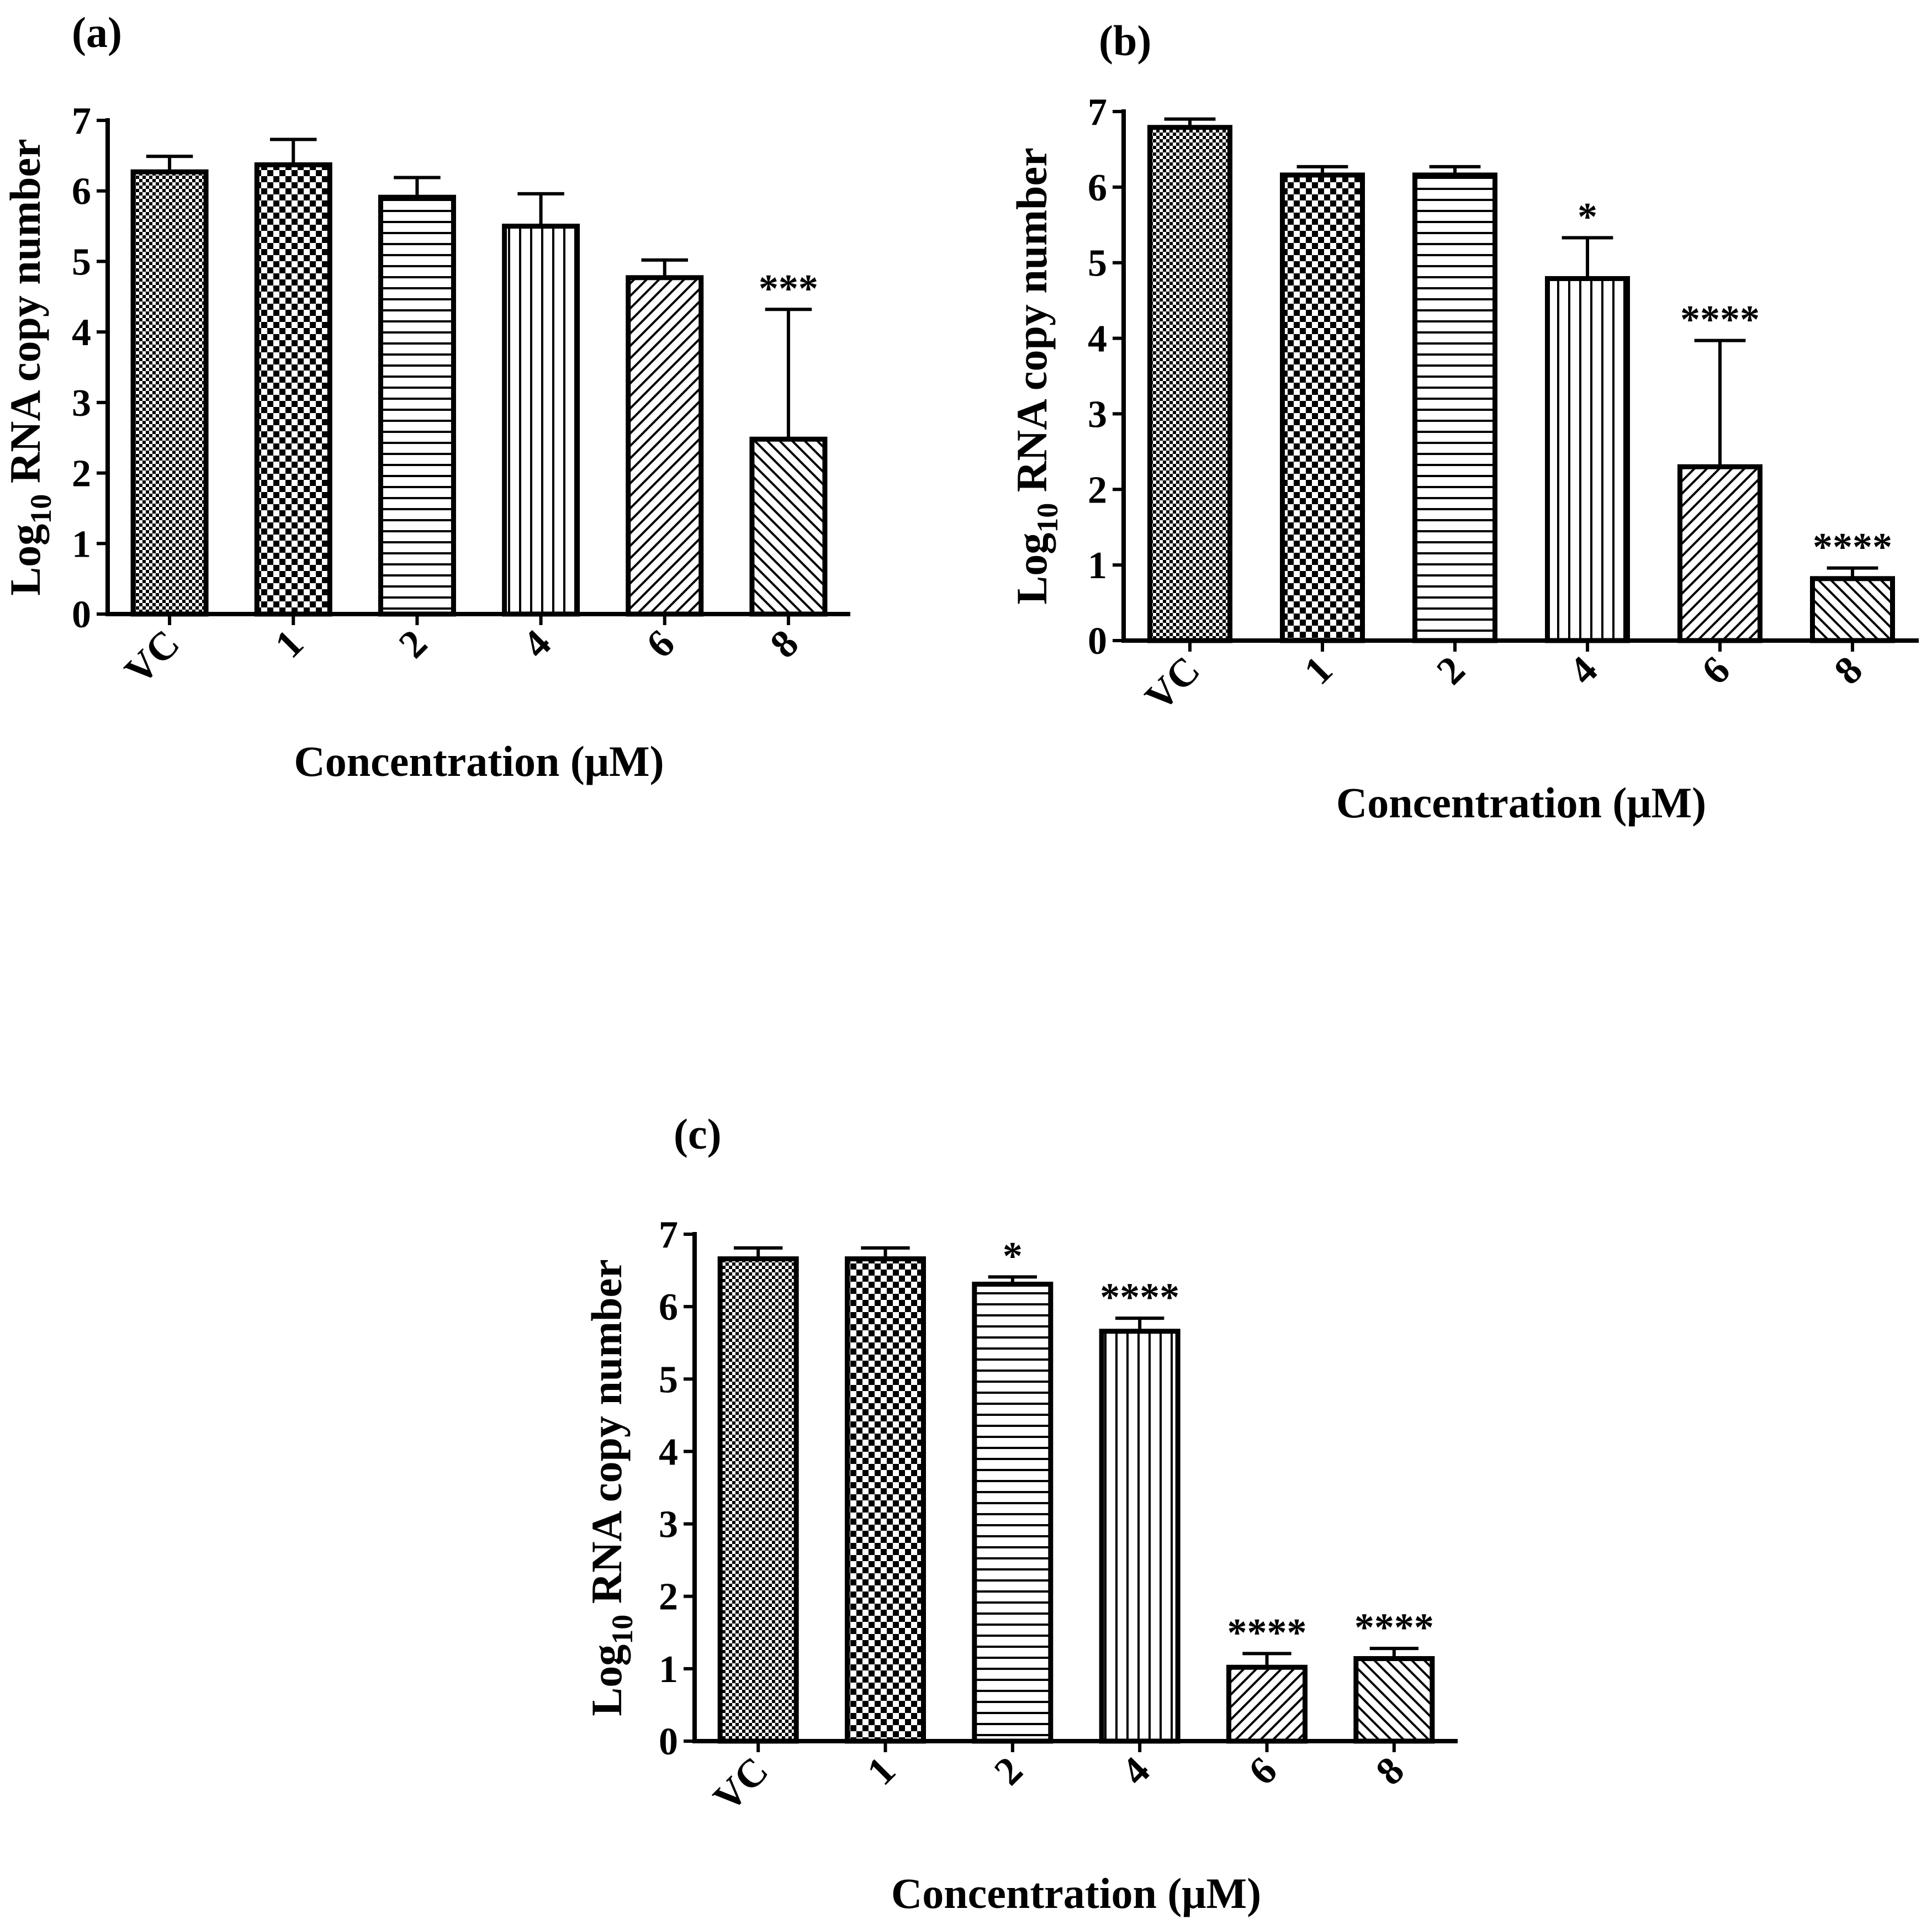 The width and height of the screenshot is (1932, 1930). Describe the element at coordinates (1125, 41) in the screenshot. I see `panel-label: (b)` at that location.